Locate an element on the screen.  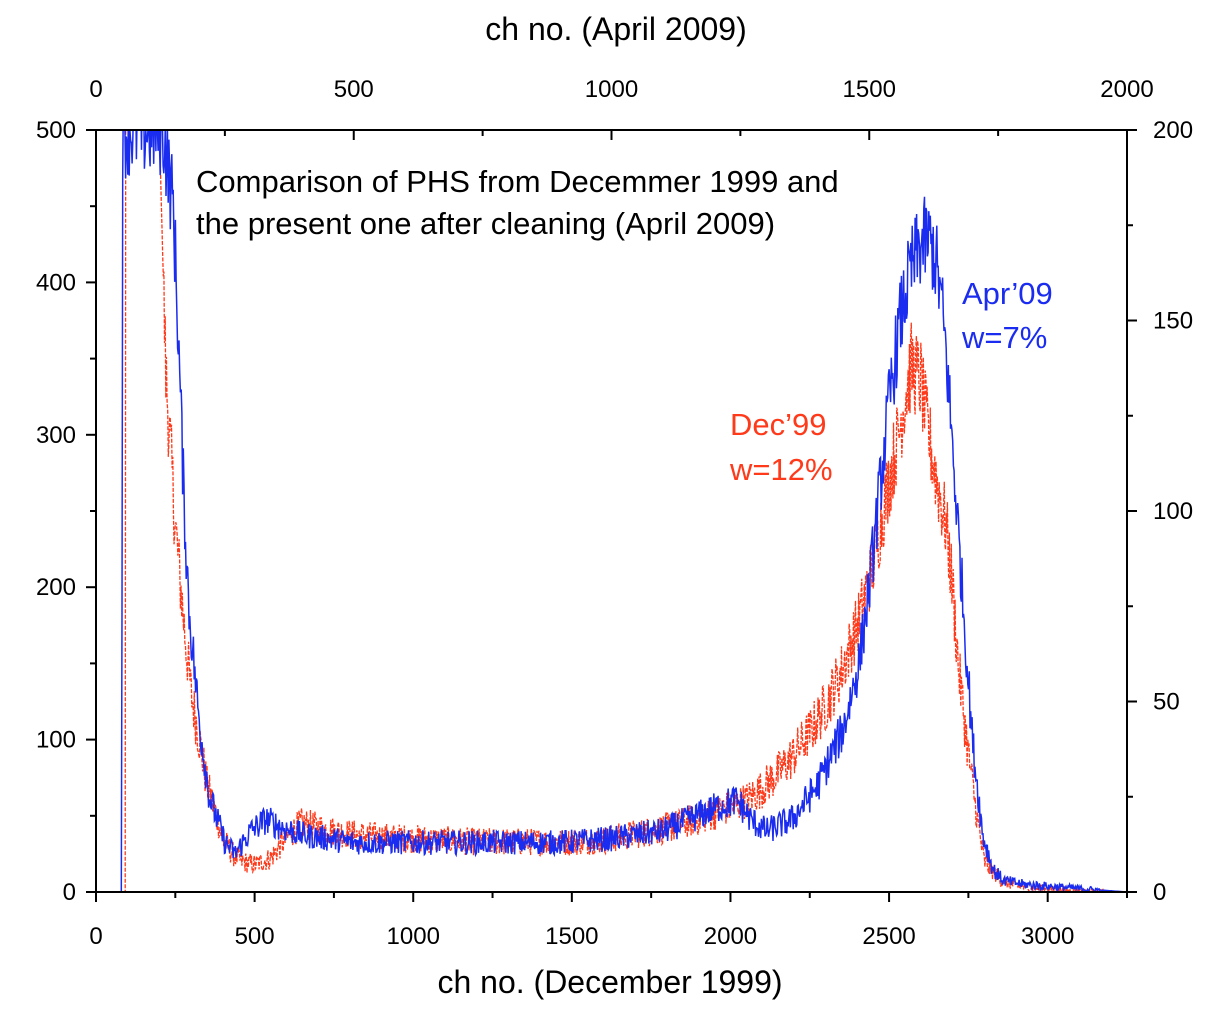
x-top-tick-label: 2000 is located at coordinates (1126, 89).